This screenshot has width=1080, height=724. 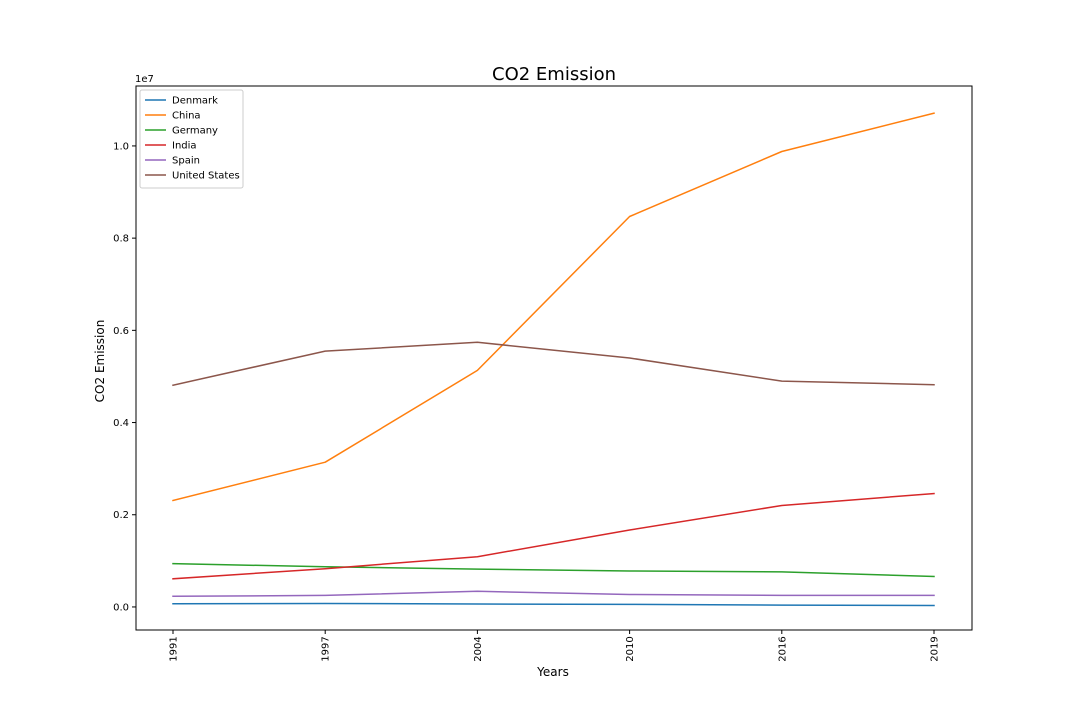 I want to click on legend-label: Germany, so click(x=195, y=131).